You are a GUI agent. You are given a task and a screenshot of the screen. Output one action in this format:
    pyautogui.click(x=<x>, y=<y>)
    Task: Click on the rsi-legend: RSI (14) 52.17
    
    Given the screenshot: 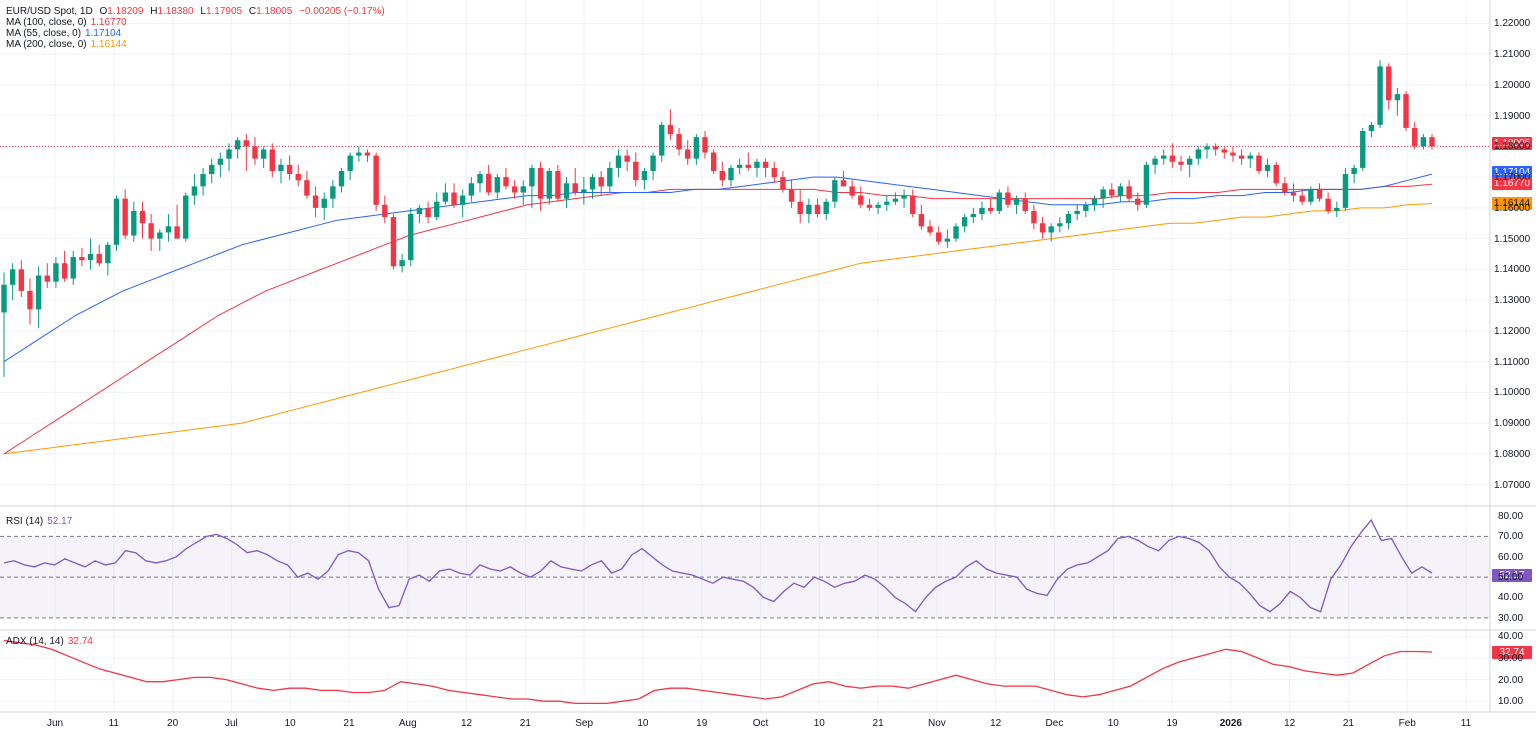 What is the action you would take?
    pyautogui.click(x=39, y=521)
    